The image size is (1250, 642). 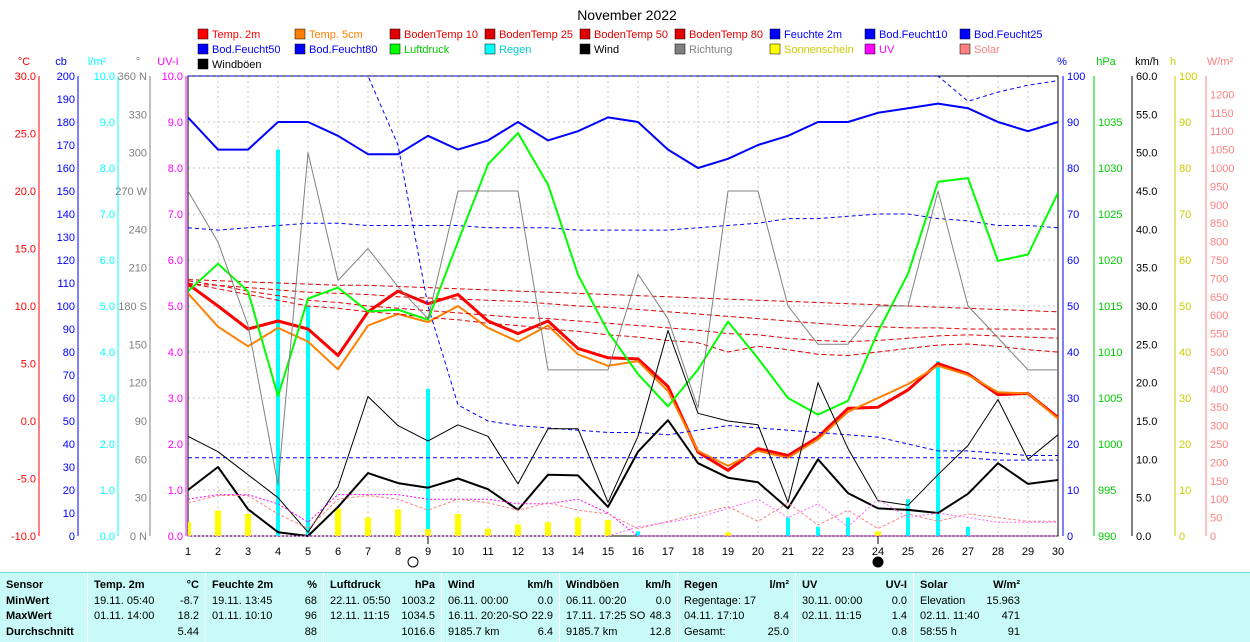 I want to click on x-tick-label: 29, so click(x=1028, y=552).